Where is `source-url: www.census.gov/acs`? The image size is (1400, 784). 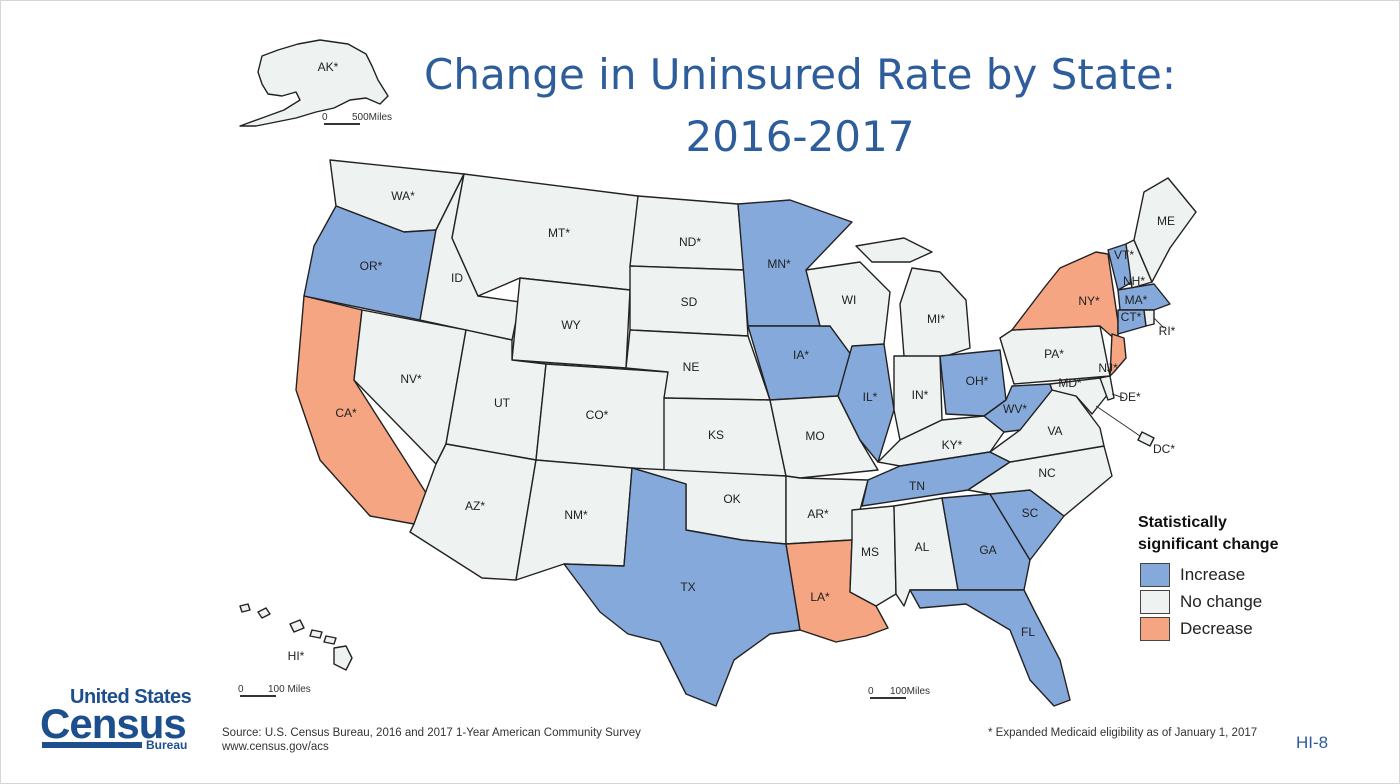
source-url: www.census.gov/acs is located at coordinates (275, 747).